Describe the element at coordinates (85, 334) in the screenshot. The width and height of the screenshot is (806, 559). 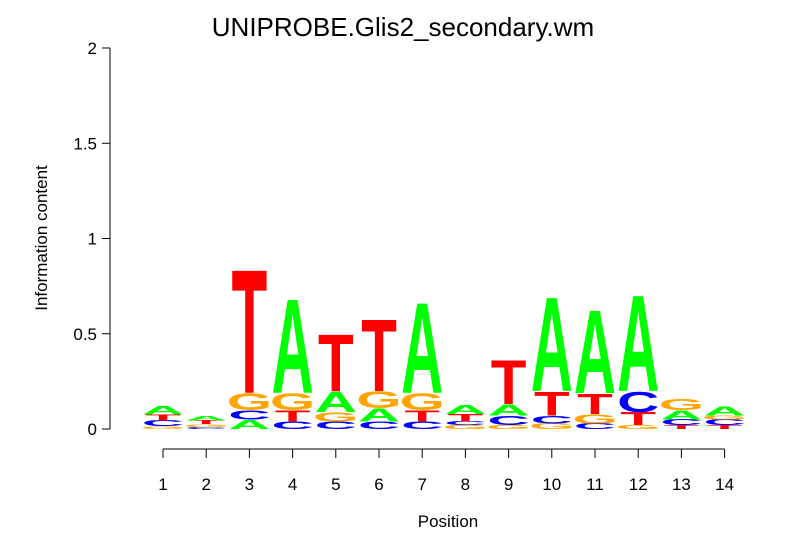
I see `y-tick-label: 0.5` at that location.